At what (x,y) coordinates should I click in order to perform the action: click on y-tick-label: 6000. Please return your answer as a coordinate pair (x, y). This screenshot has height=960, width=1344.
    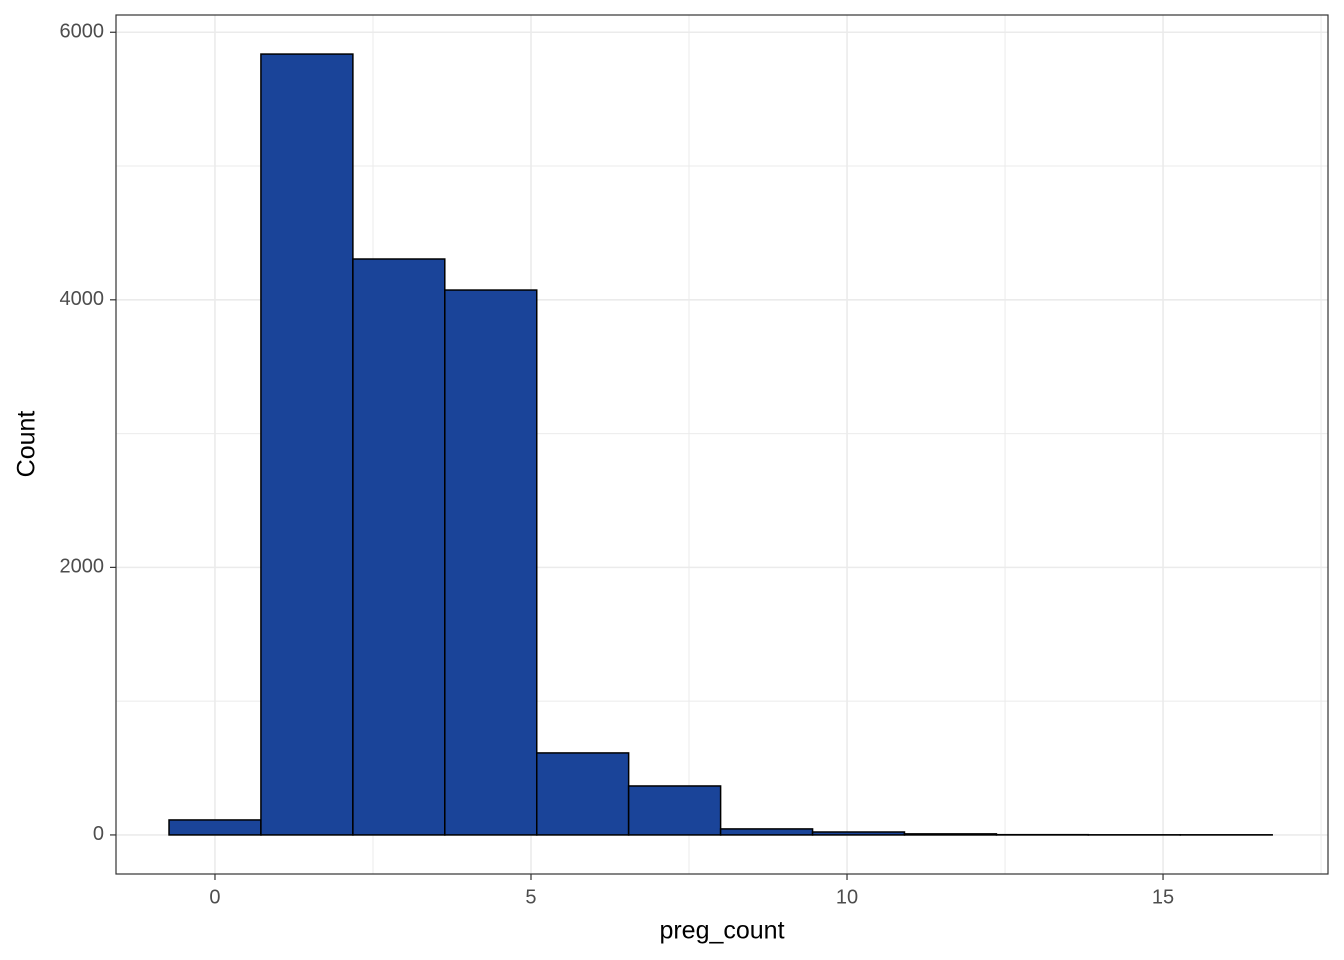
    Looking at the image, I should click on (82, 32).